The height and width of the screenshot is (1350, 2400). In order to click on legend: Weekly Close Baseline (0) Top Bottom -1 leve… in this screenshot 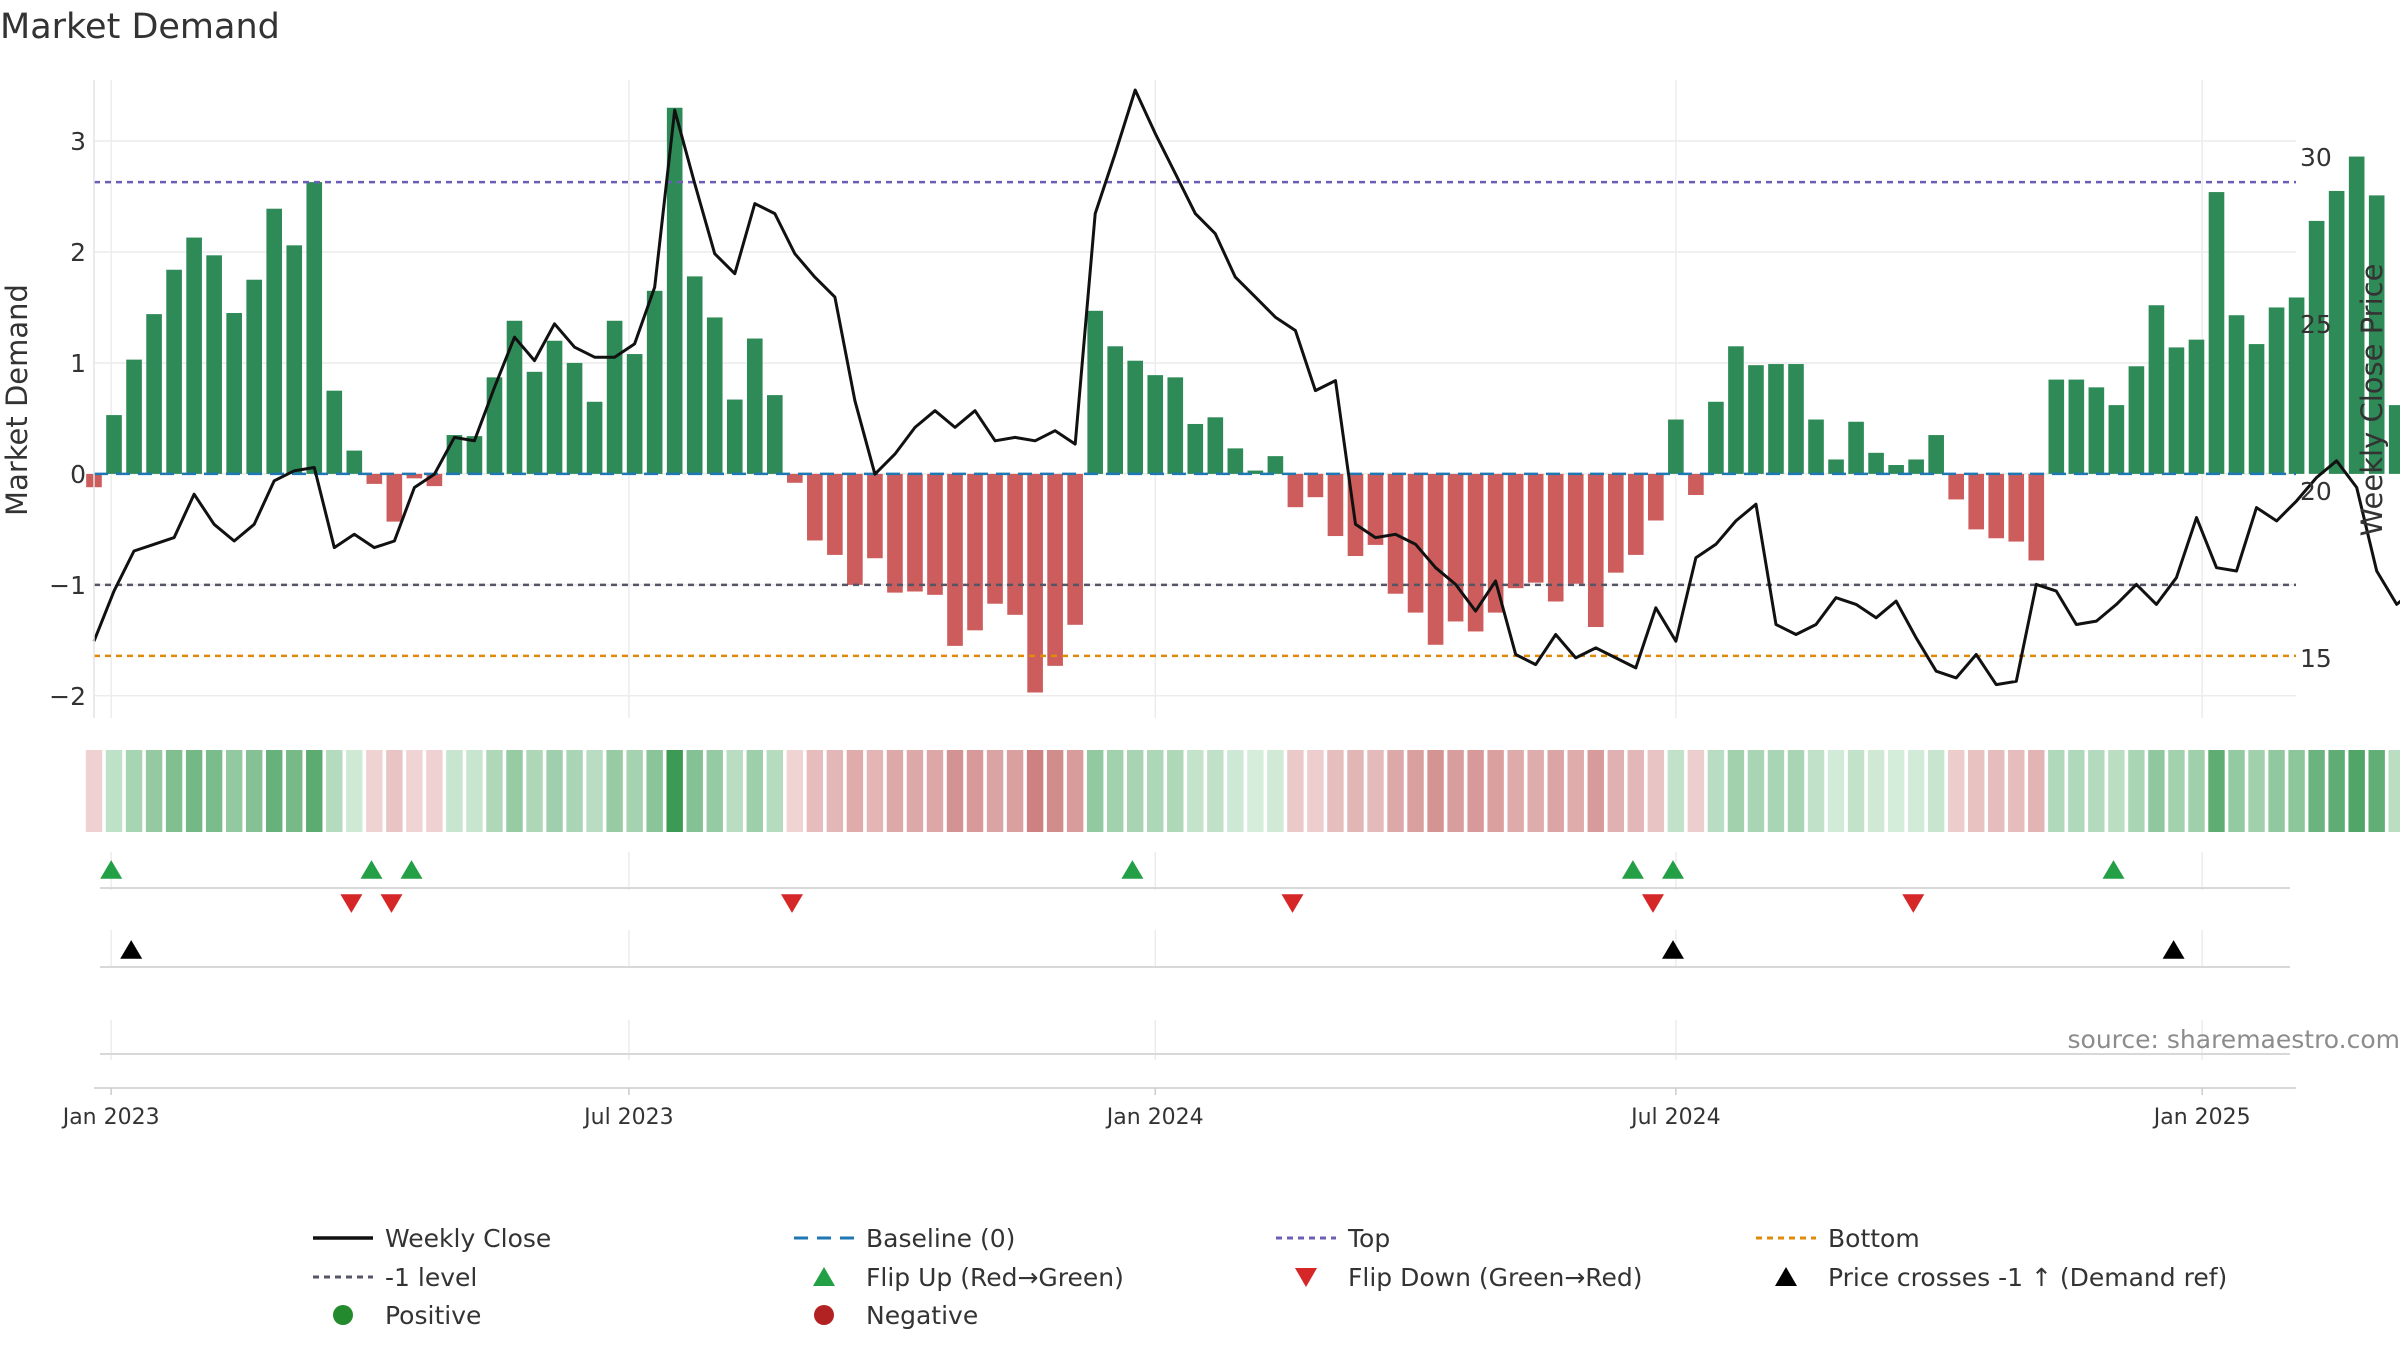, I will do `click(1270, 1277)`.